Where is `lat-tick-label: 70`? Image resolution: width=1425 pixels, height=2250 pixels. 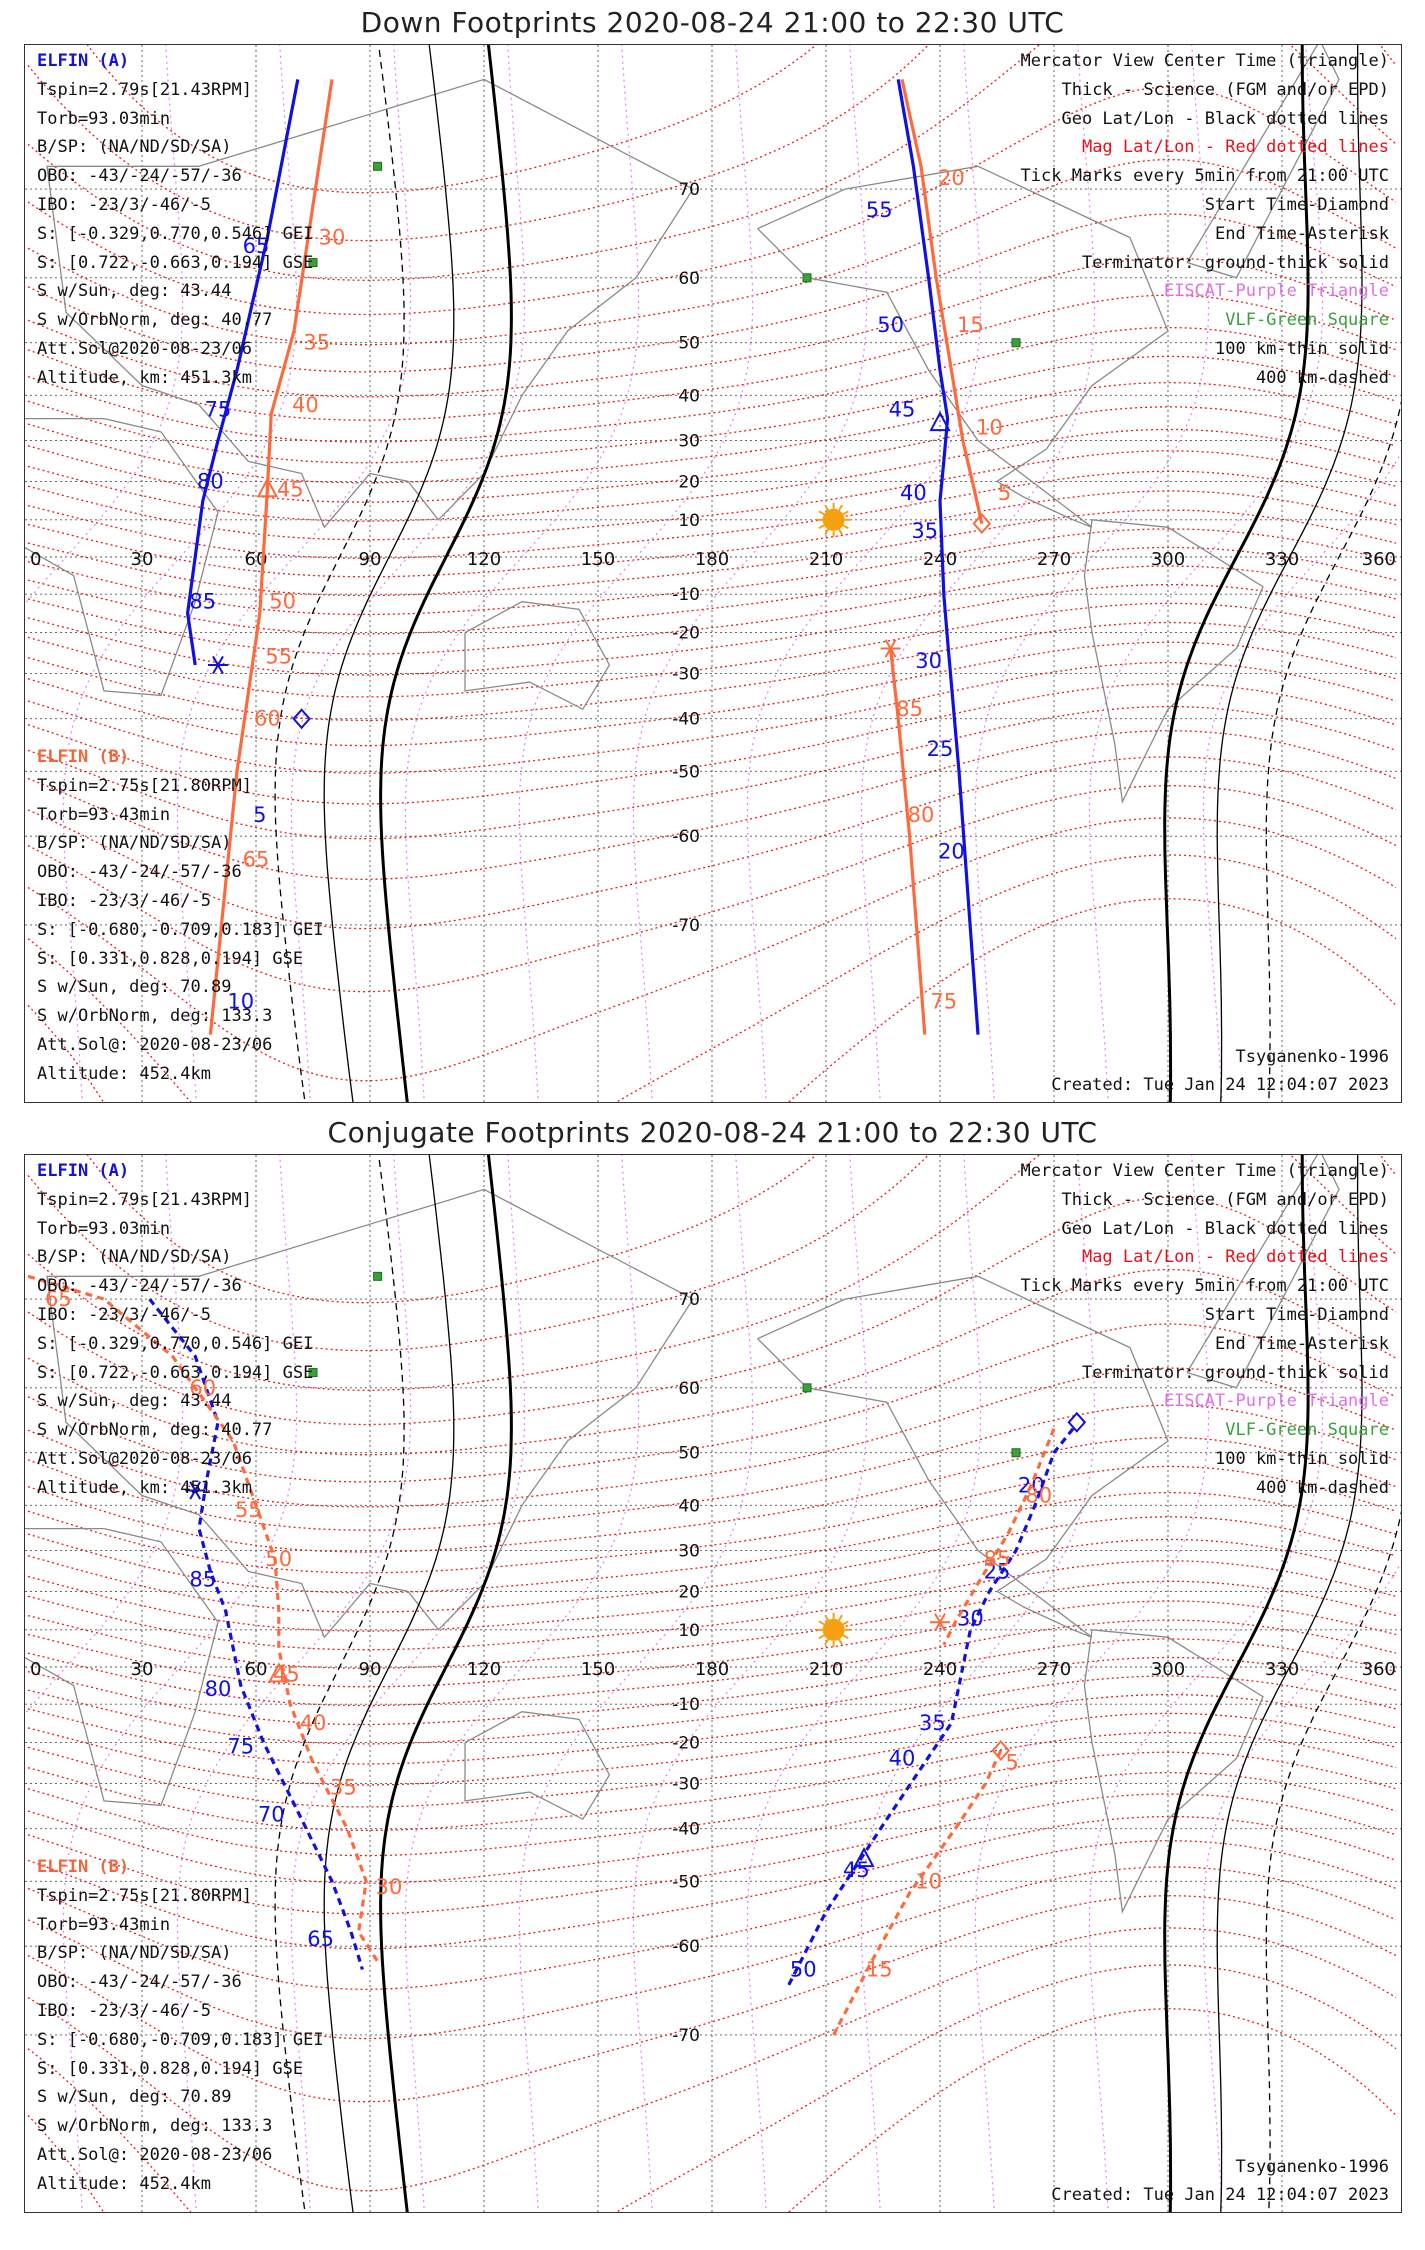
lat-tick-label: 70 is located at coordinates (689, 1300).